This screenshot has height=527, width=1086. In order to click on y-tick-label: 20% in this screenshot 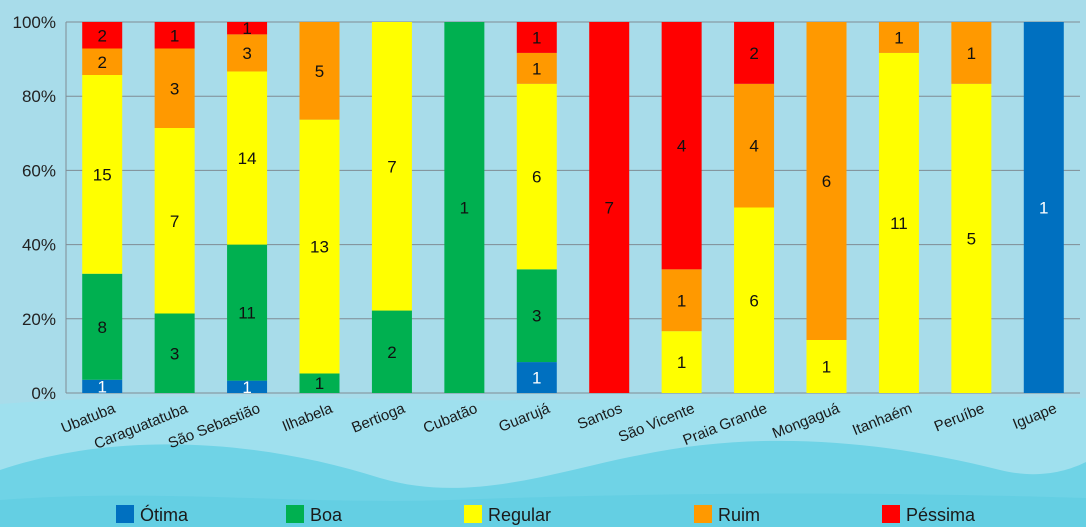, I will do `click(39, 319)`.